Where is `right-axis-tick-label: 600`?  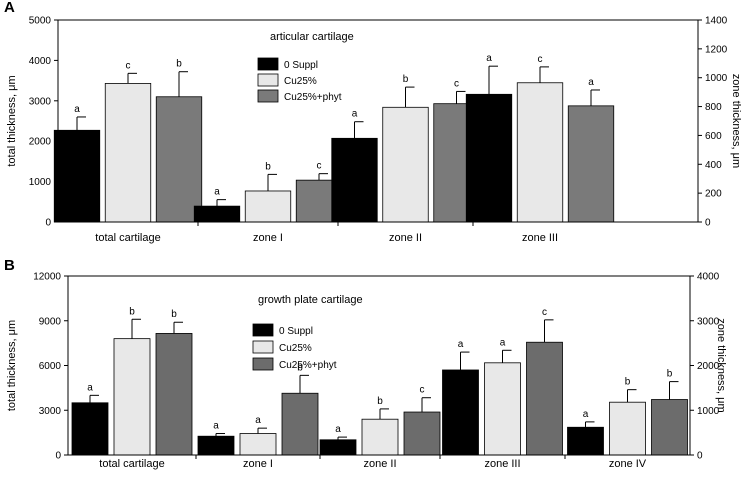 right-axis-tick-label: 600 is located at coordinates (713, 136).